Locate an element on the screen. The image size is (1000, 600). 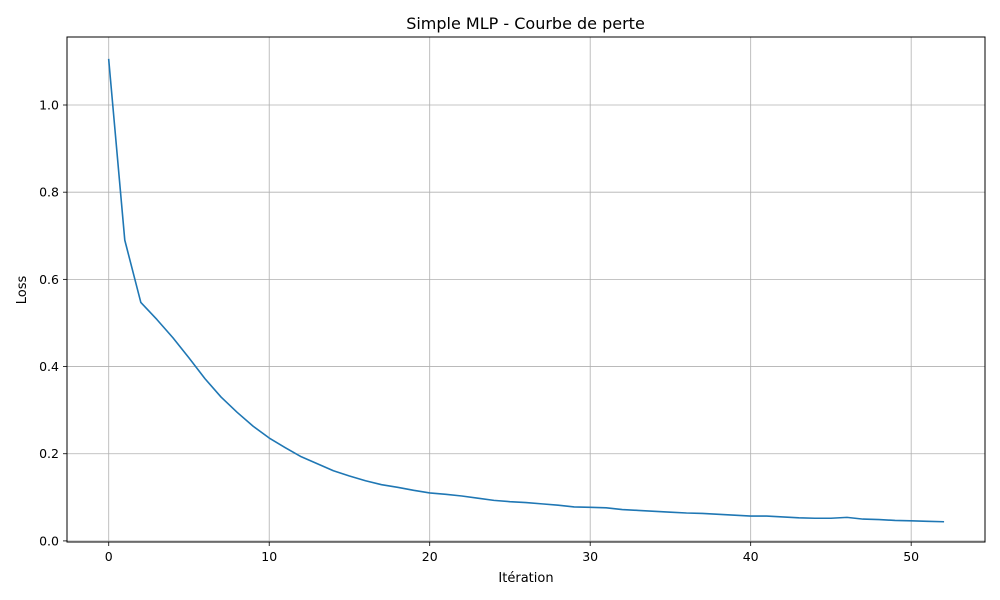
x-tick-label: 40 is located at coordinates (751, 556).